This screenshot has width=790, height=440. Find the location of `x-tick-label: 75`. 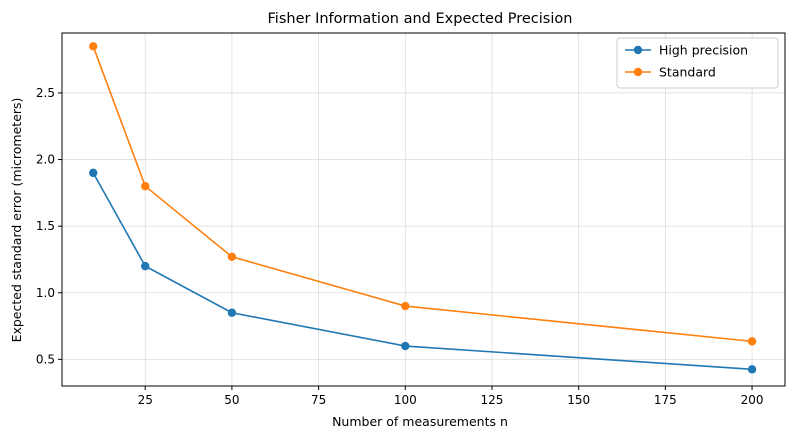

x-tick-label: 75 is located at coordinates (318, 400).